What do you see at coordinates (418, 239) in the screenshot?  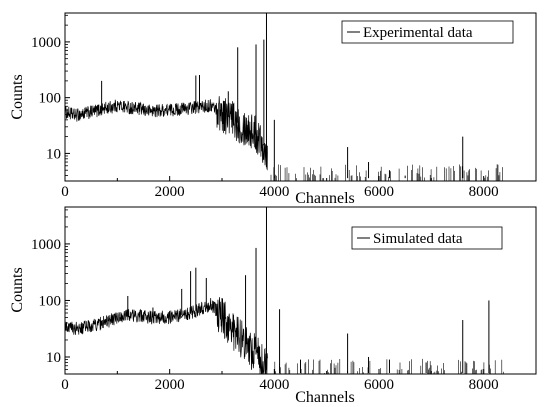 I see `legend-label: Simulated data` at bounding box center [418, 239].